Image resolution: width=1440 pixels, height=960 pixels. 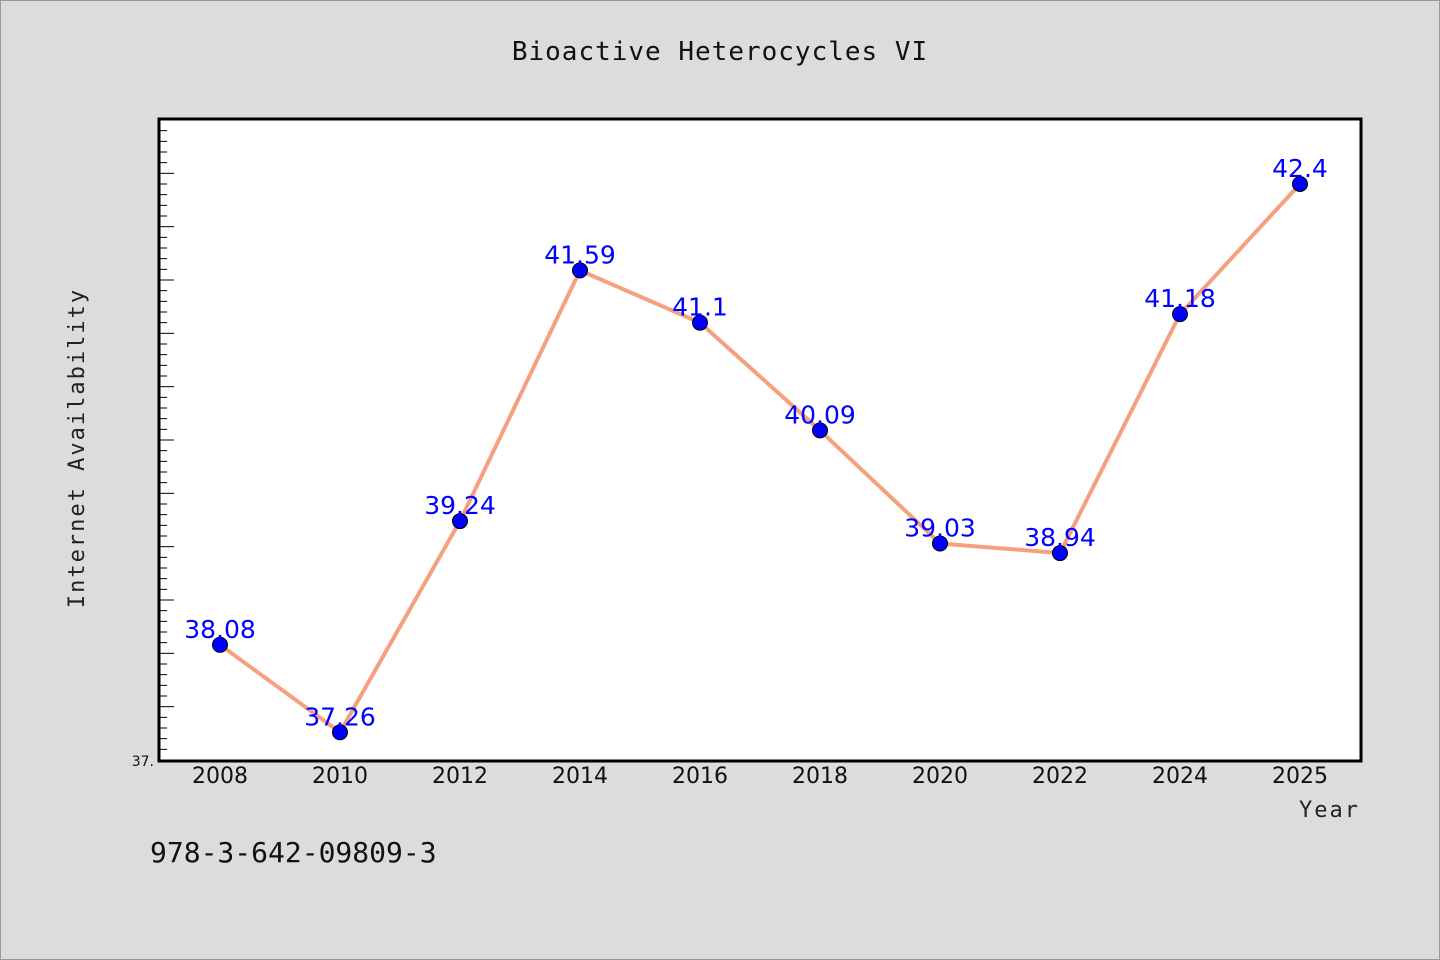 I want to click on x-axis-tick-labels: 2008 2010 2012 2014 2016 2018 2020 2022 2024 2025, so click(x=760, y=776).